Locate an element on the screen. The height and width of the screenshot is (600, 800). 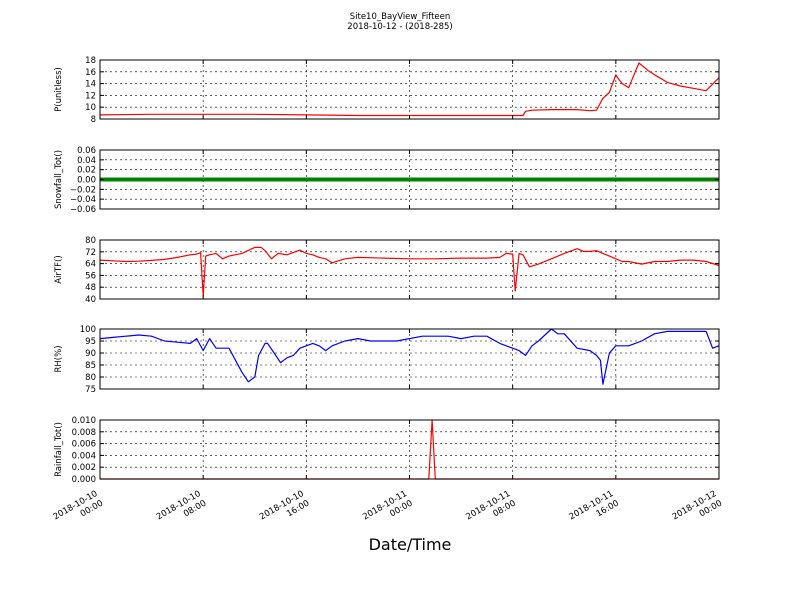
y-axis-label: Rainfall_Tot() is located at coordinates (59, 449).